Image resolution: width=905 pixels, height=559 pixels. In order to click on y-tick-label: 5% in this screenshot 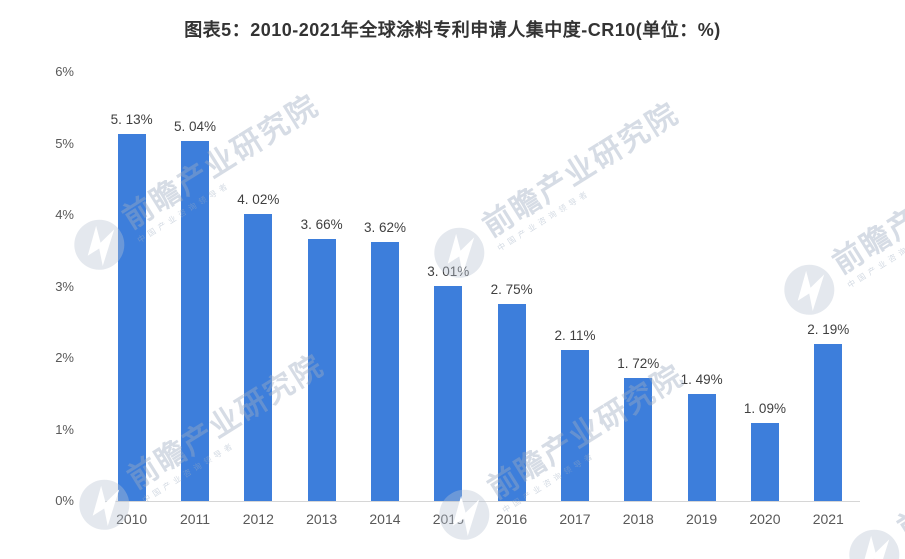, I will do `click(64, 143)`.